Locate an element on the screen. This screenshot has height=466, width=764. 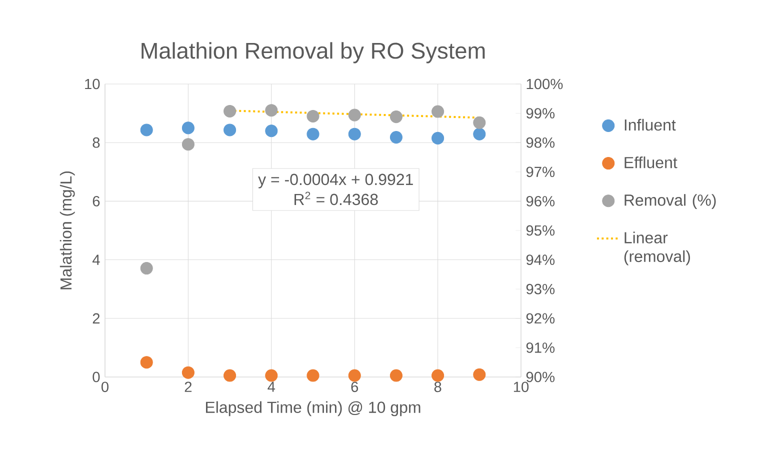
legend-label: Influent is located at coordinates (650, 124).